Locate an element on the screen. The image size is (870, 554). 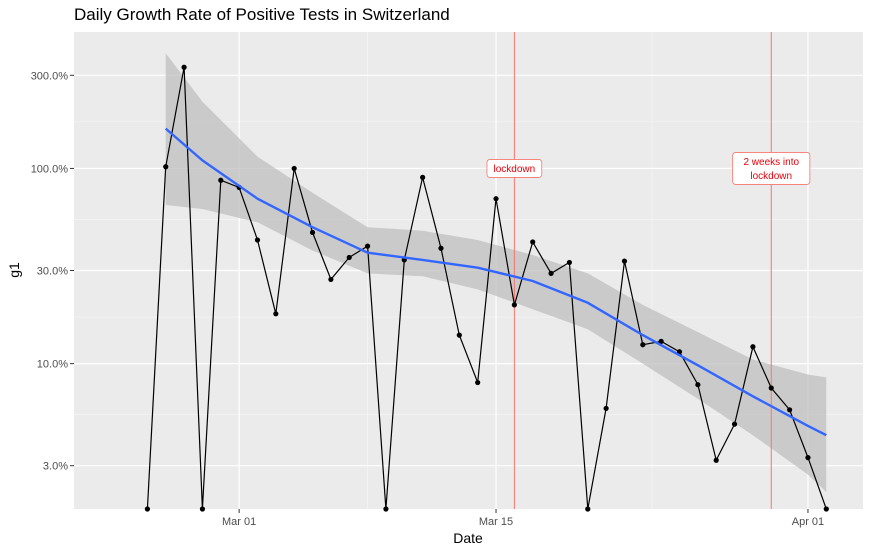
y-axis-ticks: 3.0% 10.0% 30.0% 100.0% 300.0% is located at coordinates (52, 271).